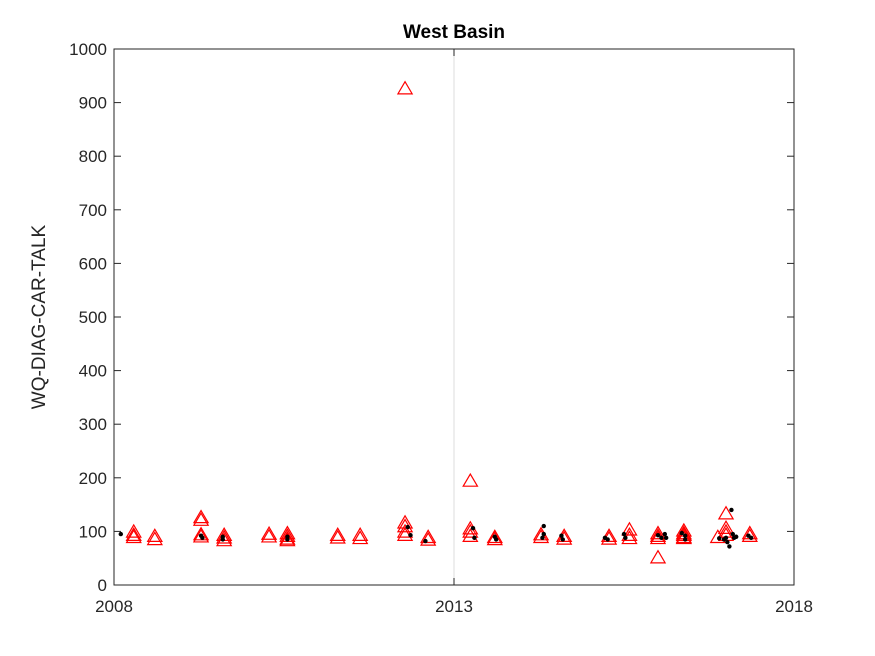  What do you see at coordinates (93, 531) in the screenshot?
I see `y-tick-label: 100` at bounding box center [93, 531].